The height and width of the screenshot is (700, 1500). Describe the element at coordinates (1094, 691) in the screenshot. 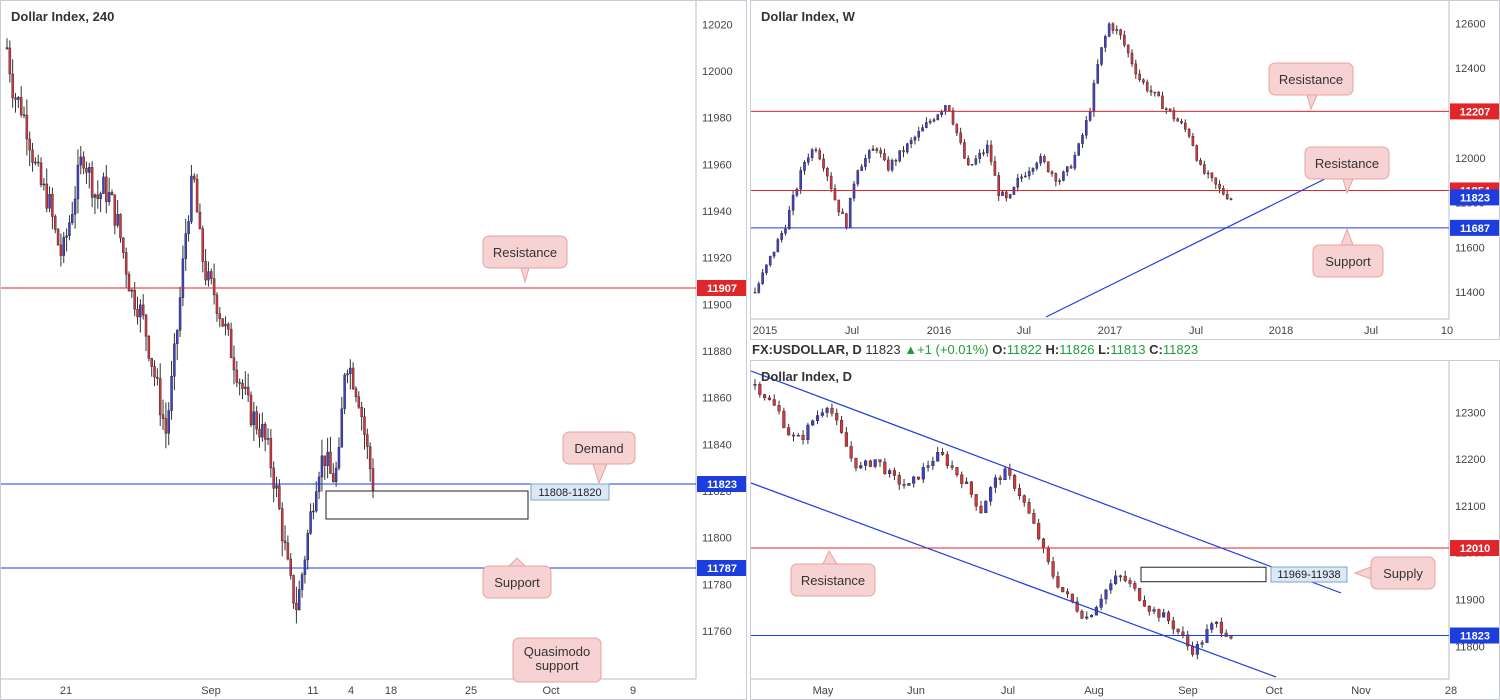

I see `time-tick-label: Aug` at that location.